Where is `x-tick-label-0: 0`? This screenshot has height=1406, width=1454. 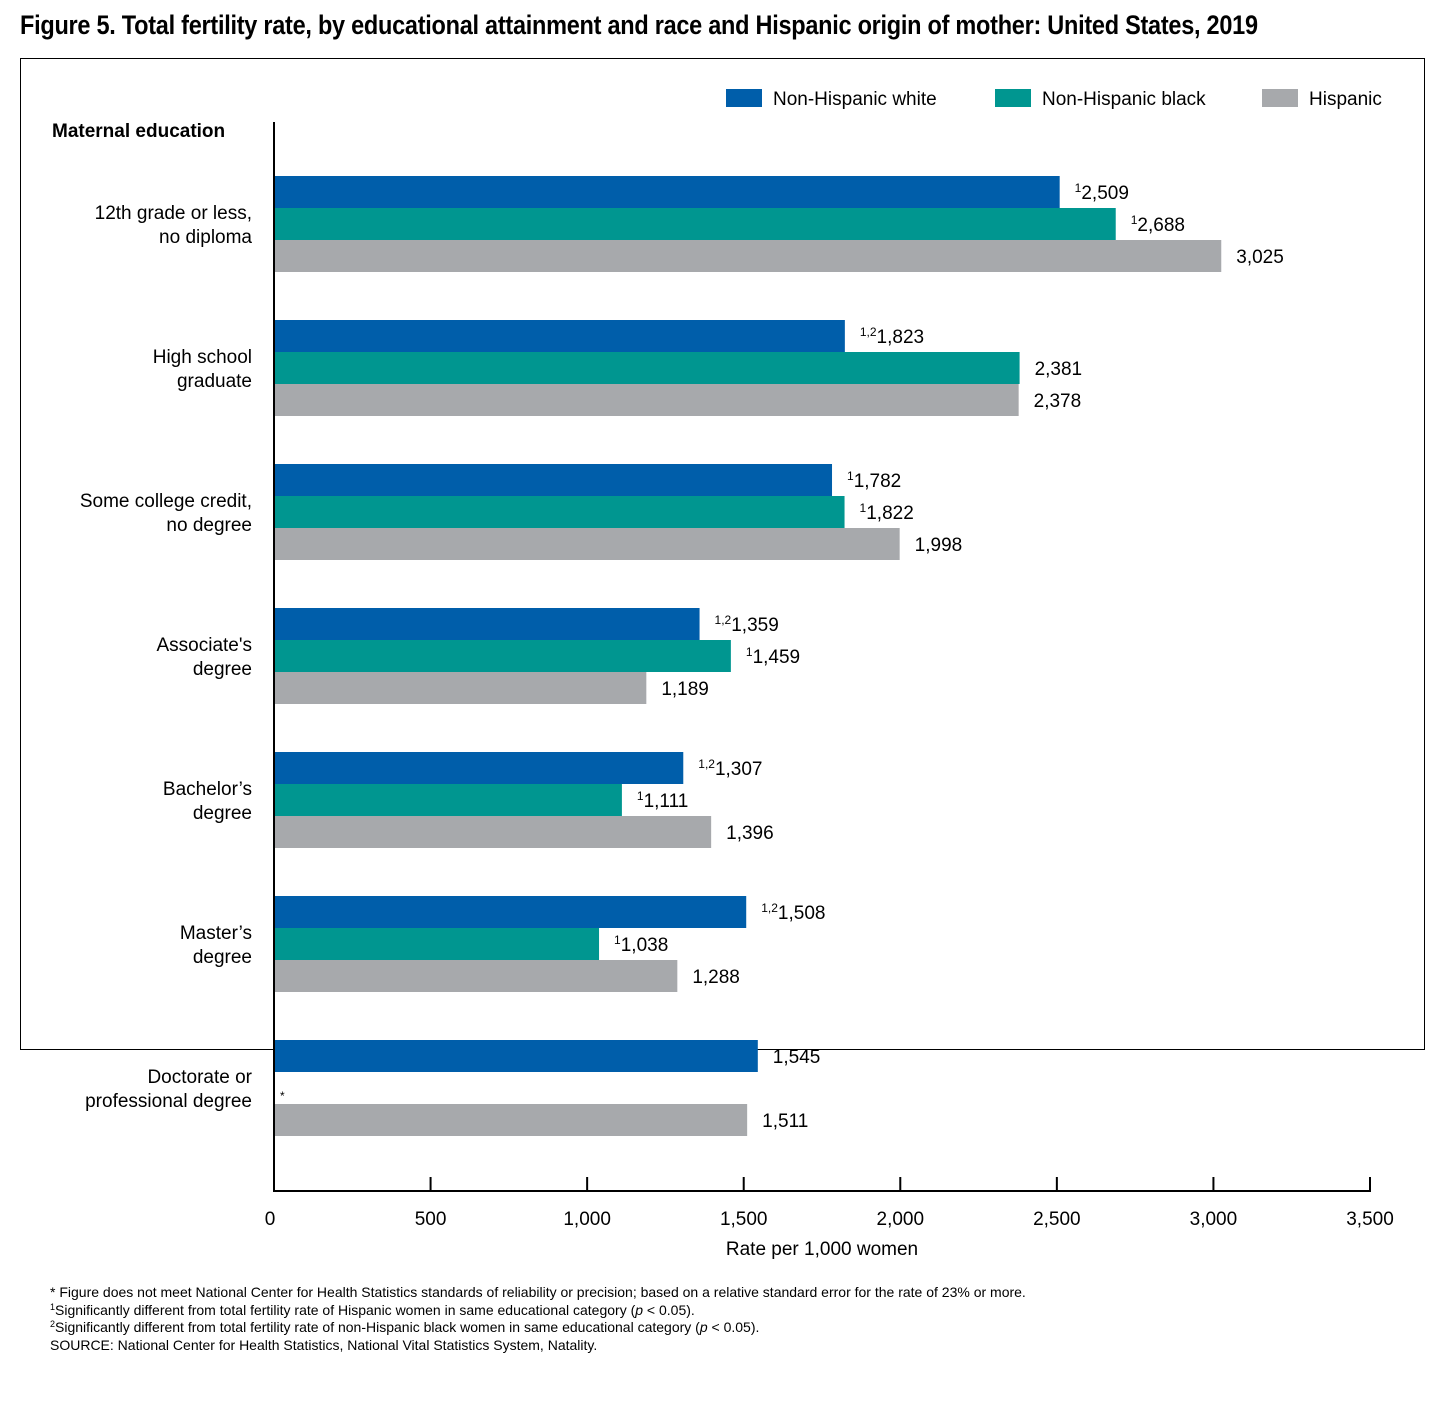
x-tick-label-0: 0 is located at coordinates (270, 1219).